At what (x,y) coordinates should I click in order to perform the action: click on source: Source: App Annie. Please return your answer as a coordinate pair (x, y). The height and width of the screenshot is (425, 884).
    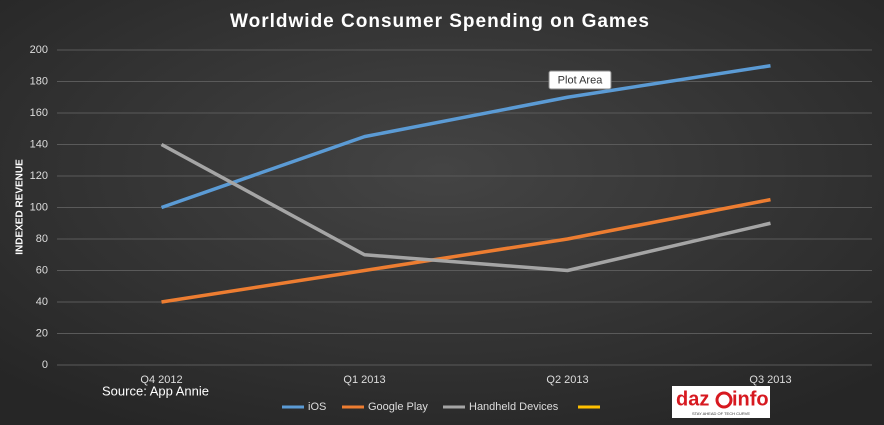
    Looking at the image, I should click on (155, 390).